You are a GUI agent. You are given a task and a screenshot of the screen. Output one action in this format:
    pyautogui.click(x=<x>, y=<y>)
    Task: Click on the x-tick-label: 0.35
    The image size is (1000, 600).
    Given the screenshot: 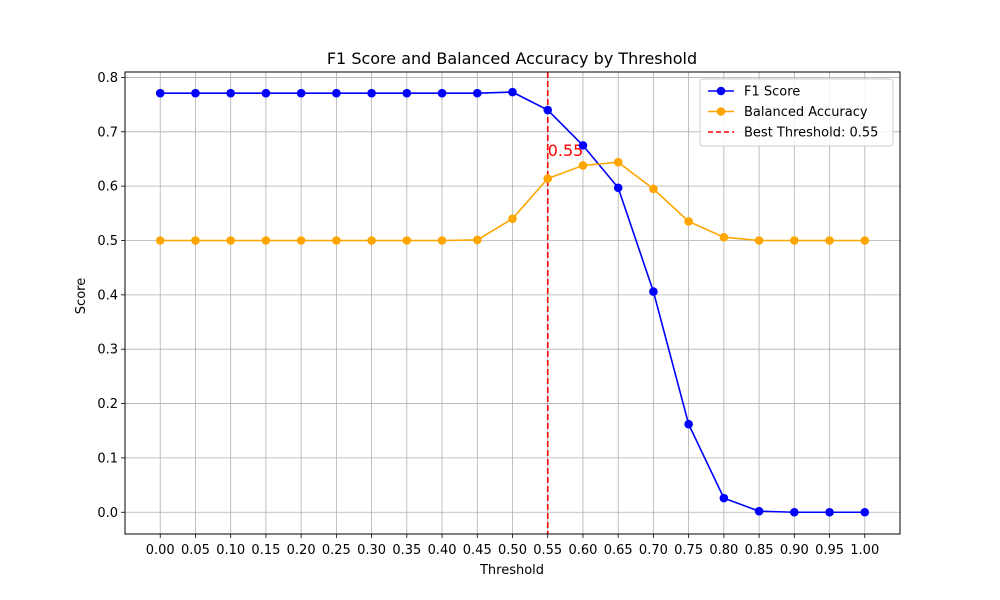 What is the action you would take?
    pyautogui.click(x=406, y=550)
    